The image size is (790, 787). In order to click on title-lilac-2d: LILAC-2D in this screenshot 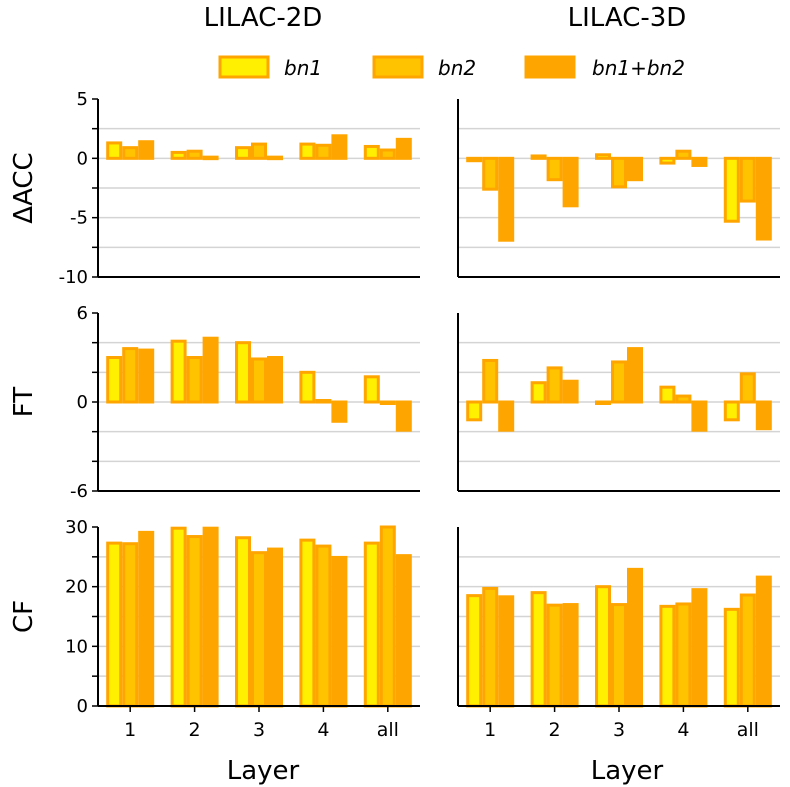, I will do `click(263, 18)`.